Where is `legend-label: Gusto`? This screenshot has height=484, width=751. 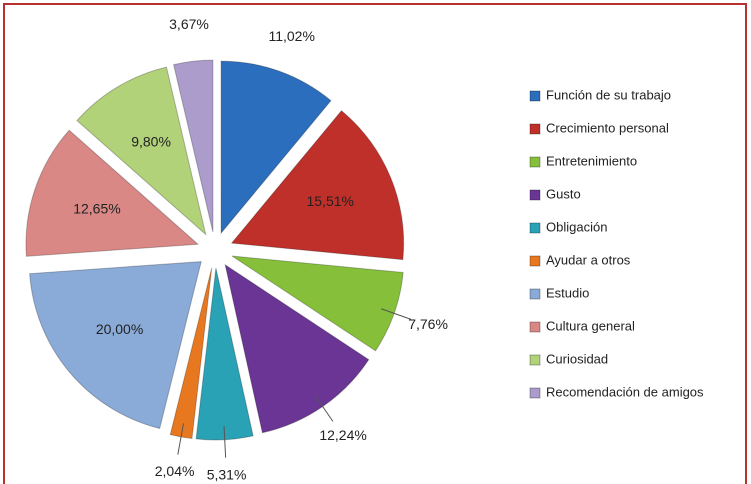
legend-label: Gusto is located at coordinates (563, 193).